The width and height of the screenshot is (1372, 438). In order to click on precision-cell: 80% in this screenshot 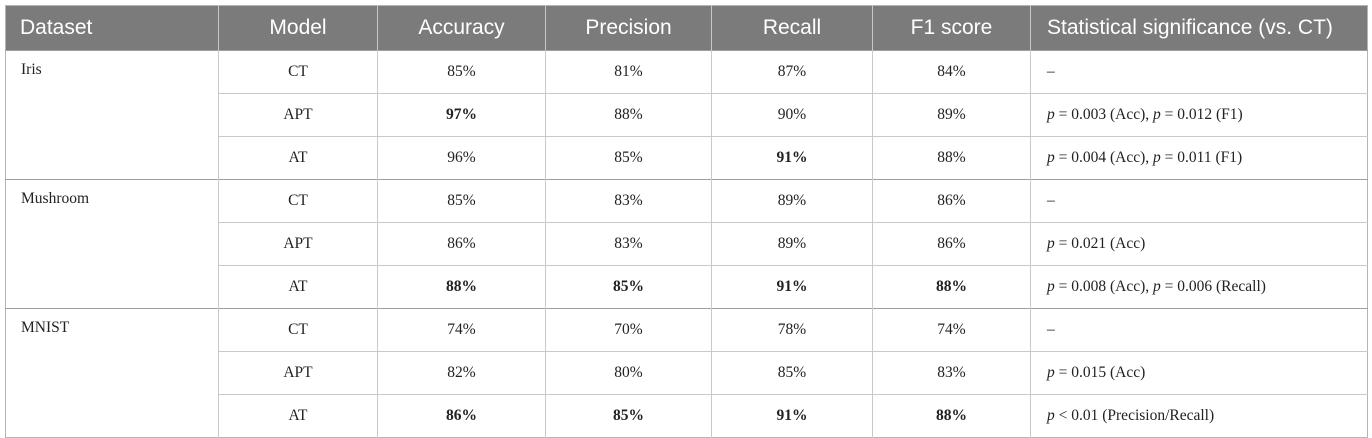, I will do `click(628, 373)`.